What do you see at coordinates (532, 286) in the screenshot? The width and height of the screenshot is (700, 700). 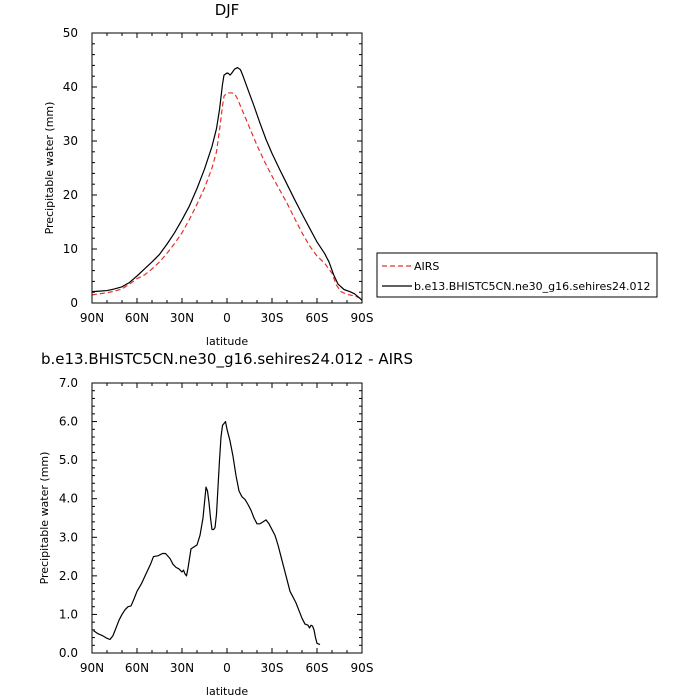 I see `legend-model-label: b.e13.BHISTC5CN.ne30_g16.sehires24.012` at bounding box center [532, 286].